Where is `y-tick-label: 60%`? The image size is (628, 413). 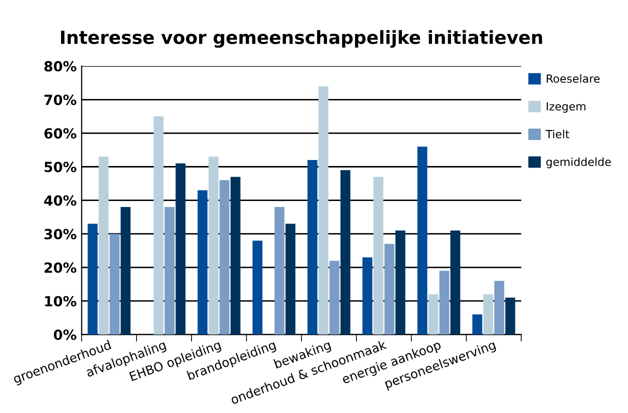 y-tick-label: 60% is located at coordinates (60, 133).